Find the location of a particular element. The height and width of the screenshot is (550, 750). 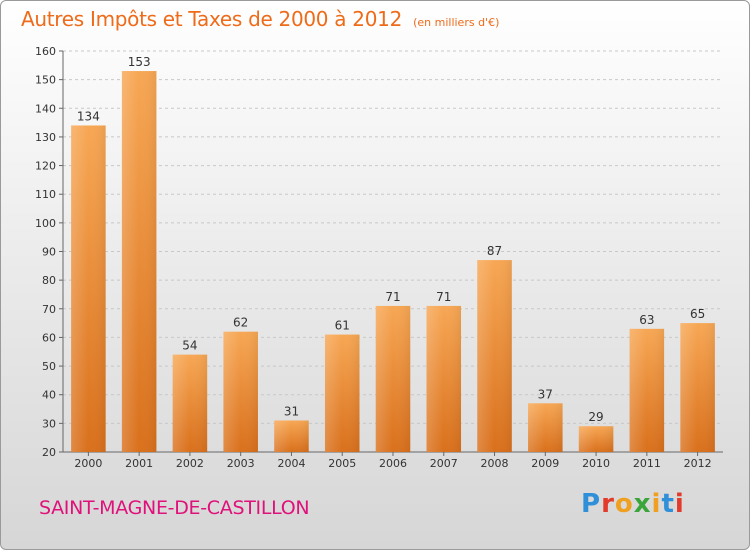

bar-shine-2009 is located at coordinates (545, 427).